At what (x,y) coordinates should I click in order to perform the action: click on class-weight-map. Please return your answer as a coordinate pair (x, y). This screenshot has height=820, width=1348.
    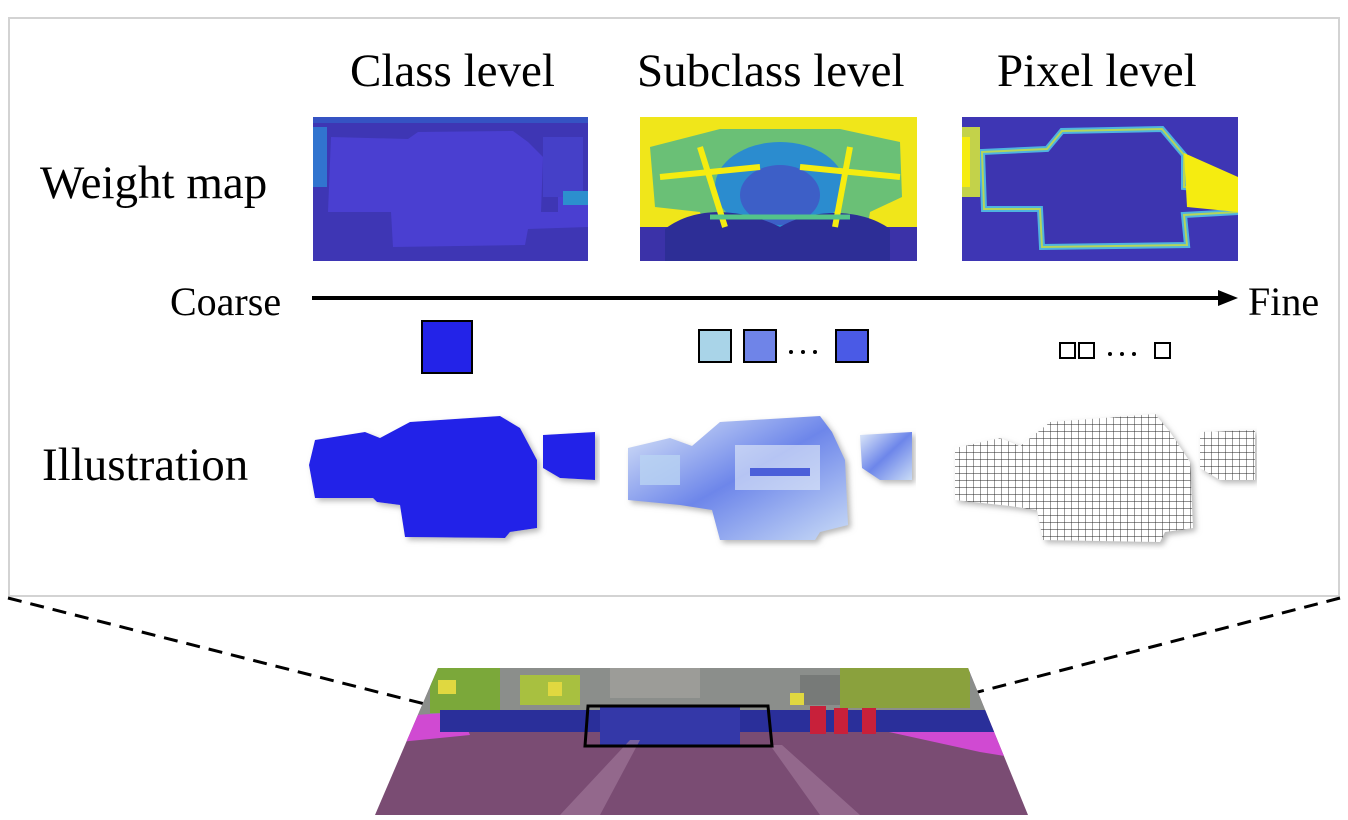
    Looking at the image, I should click on (450, 189).